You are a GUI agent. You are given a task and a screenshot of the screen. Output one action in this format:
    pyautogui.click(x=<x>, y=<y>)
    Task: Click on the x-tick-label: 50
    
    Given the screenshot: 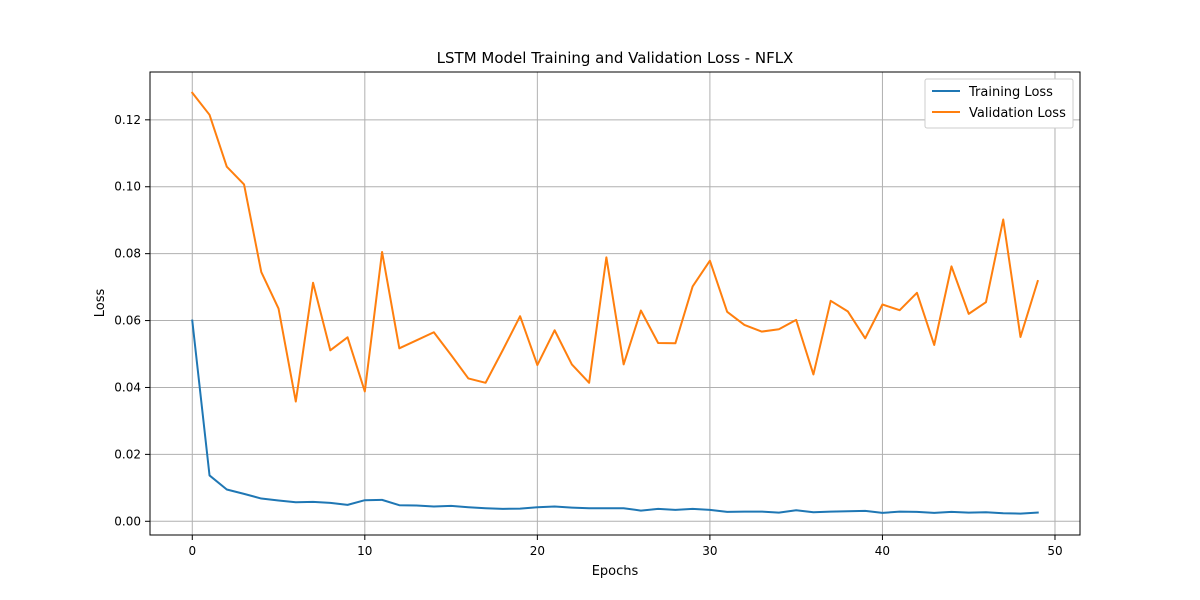 What is the action you would take?
    pyautogui.click(x=1054, y=551)
    